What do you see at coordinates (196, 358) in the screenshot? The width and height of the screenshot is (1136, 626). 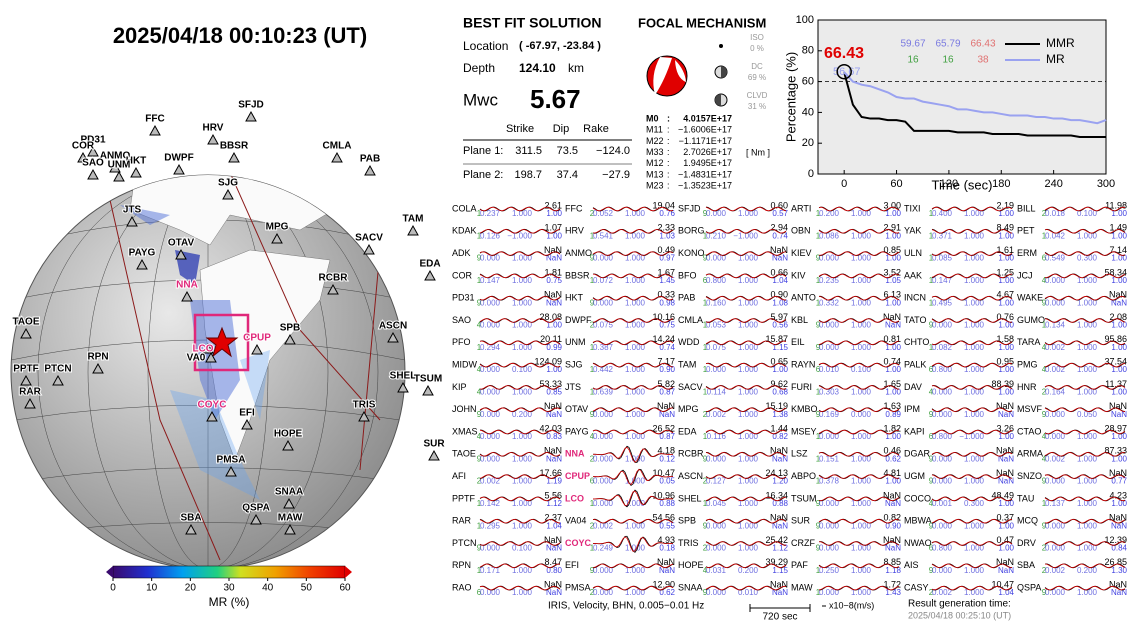 I see `station-label: VA0` at bounding box center [196, 358].